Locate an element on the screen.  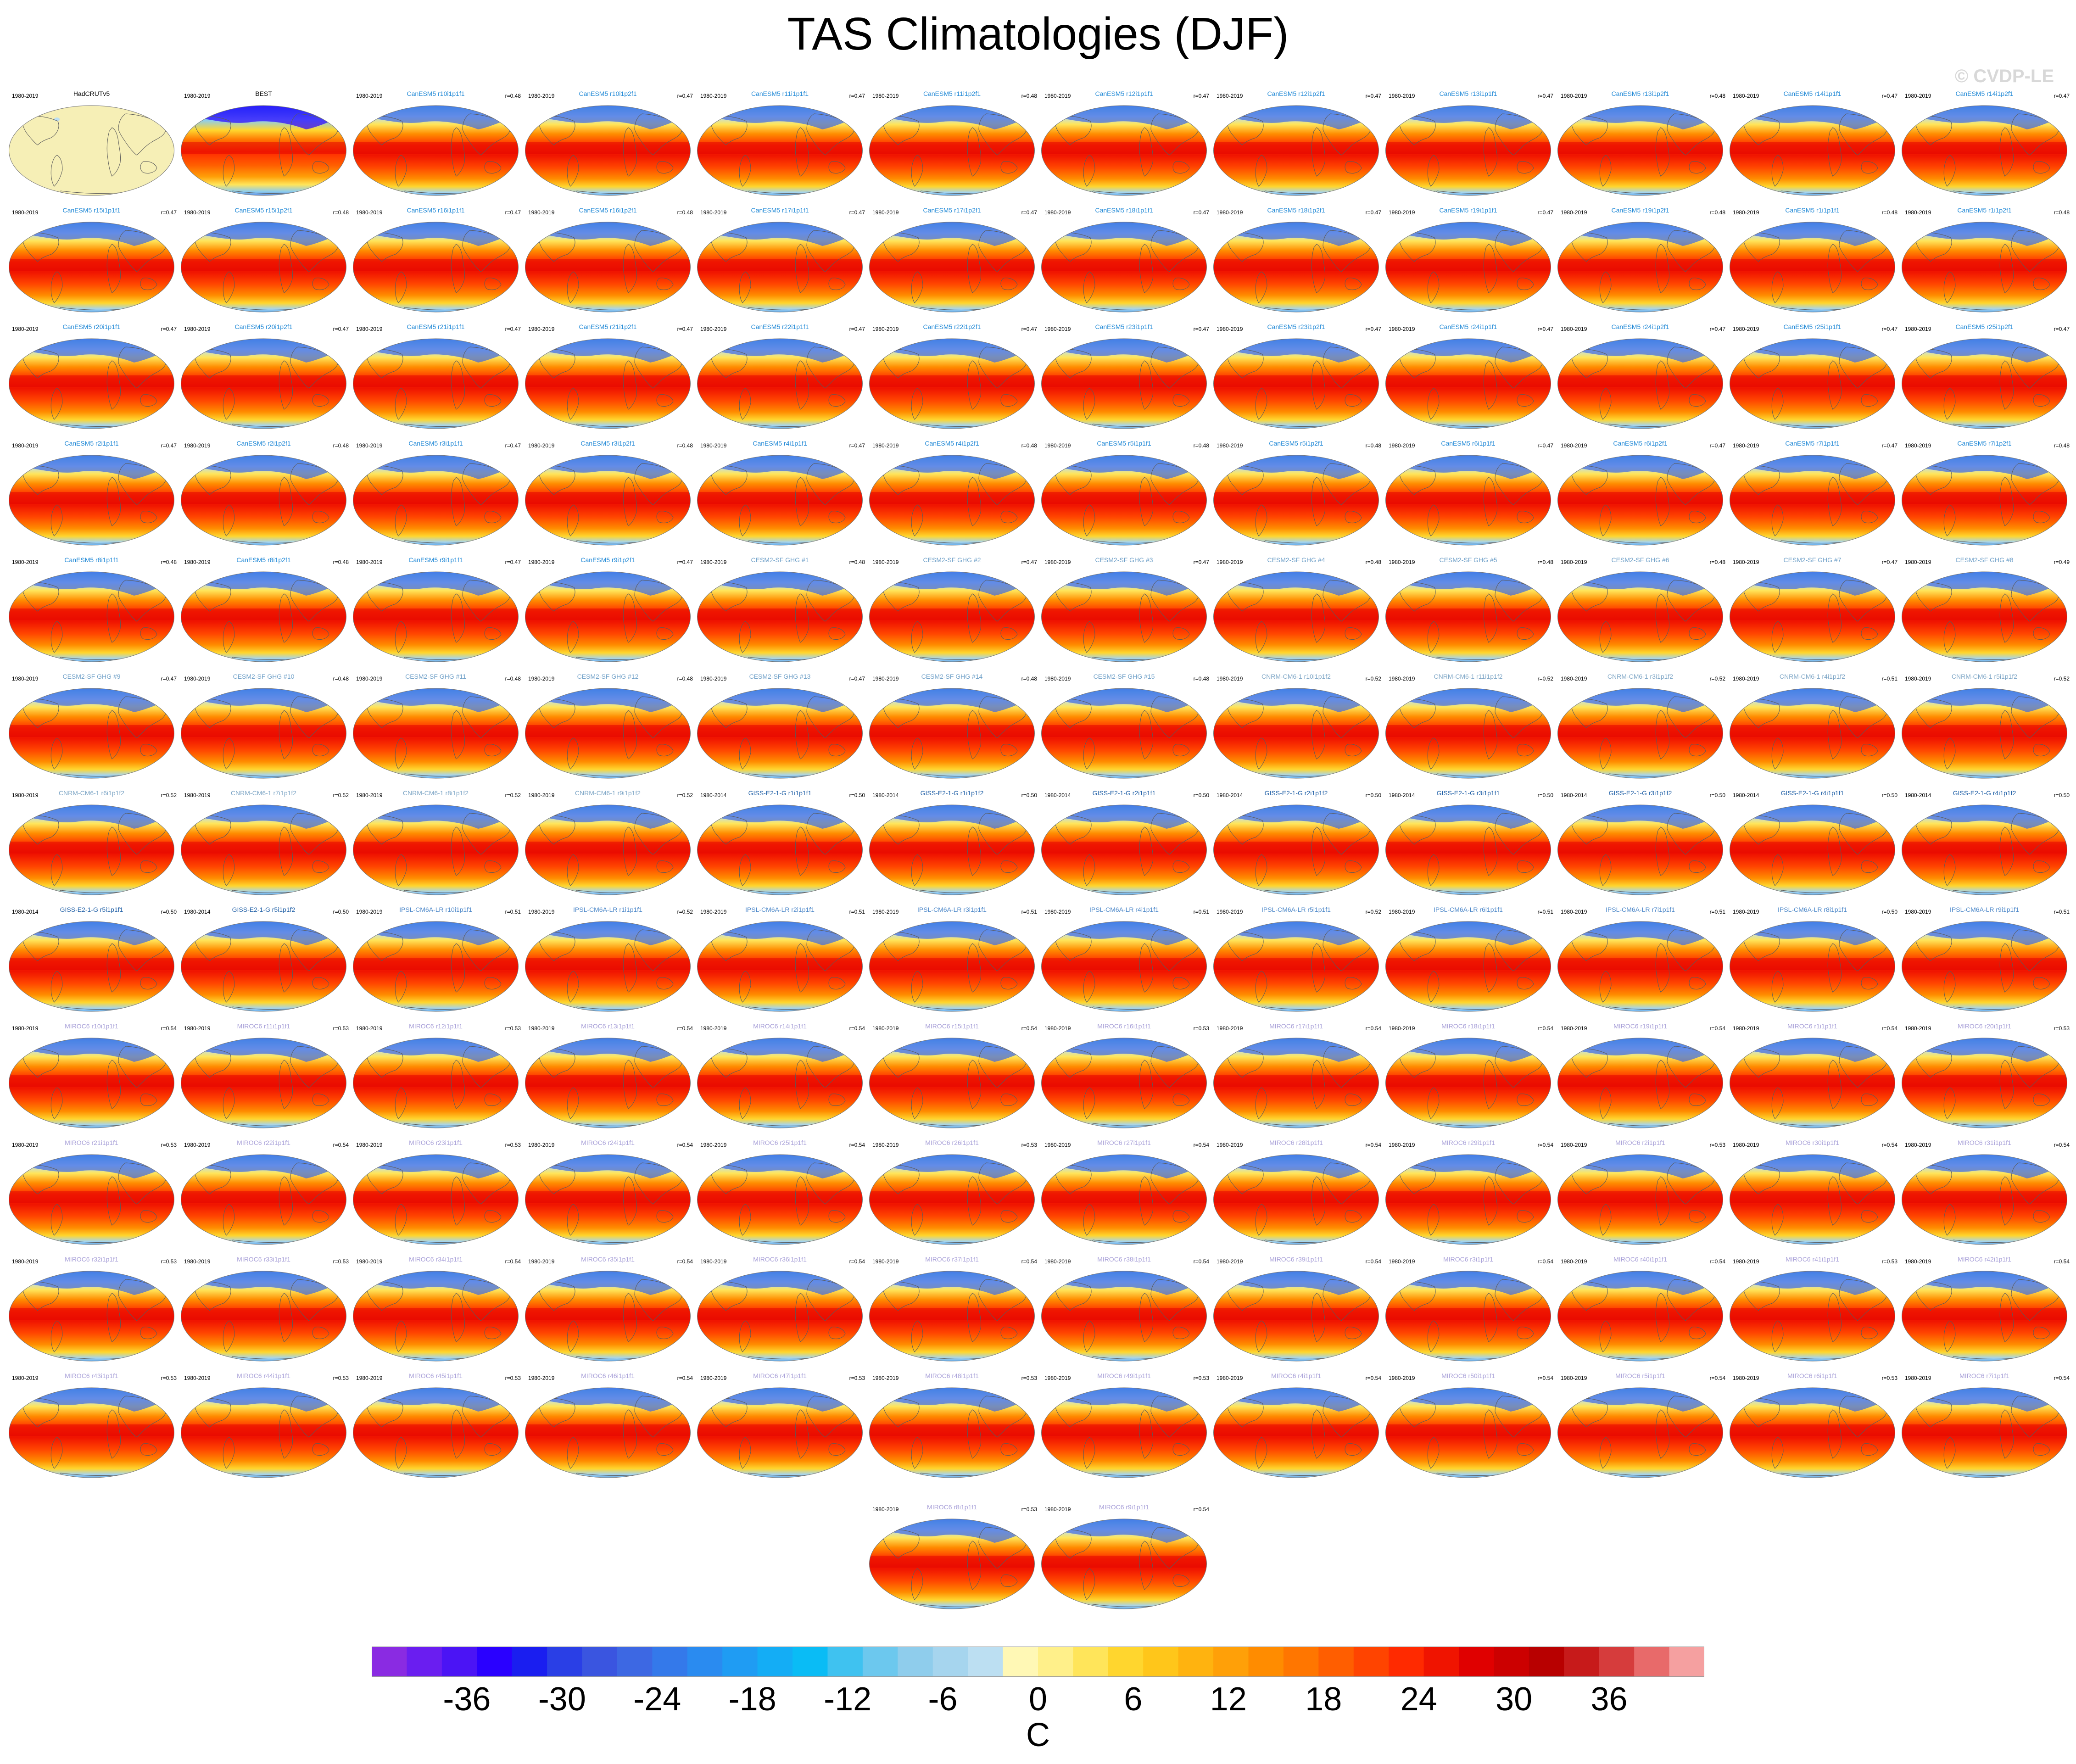
colorbar-tick-label: 18 is located at coordinates (1323, 1699).